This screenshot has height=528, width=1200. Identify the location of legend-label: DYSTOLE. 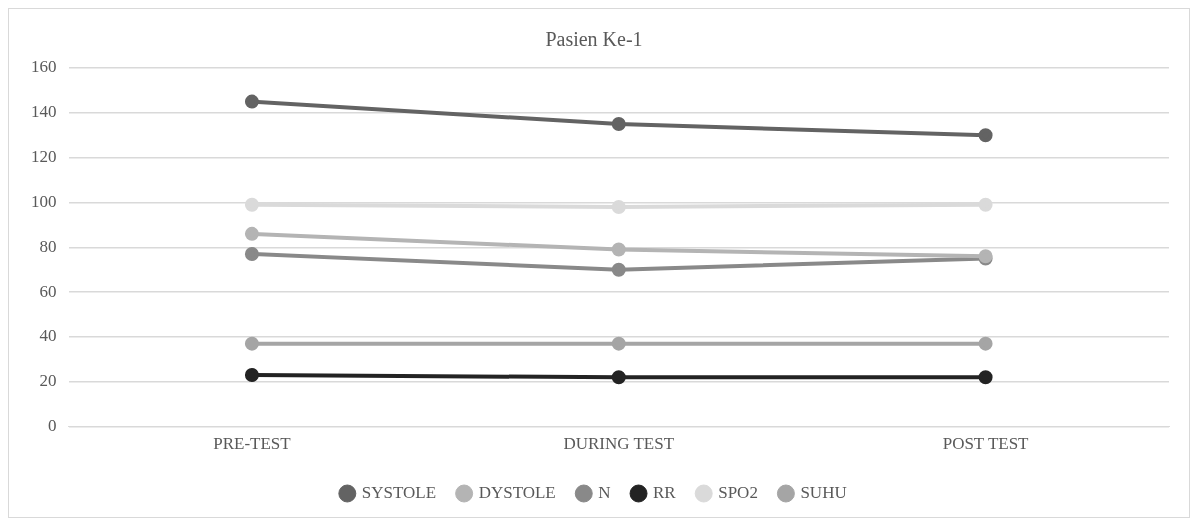
(517, 492).